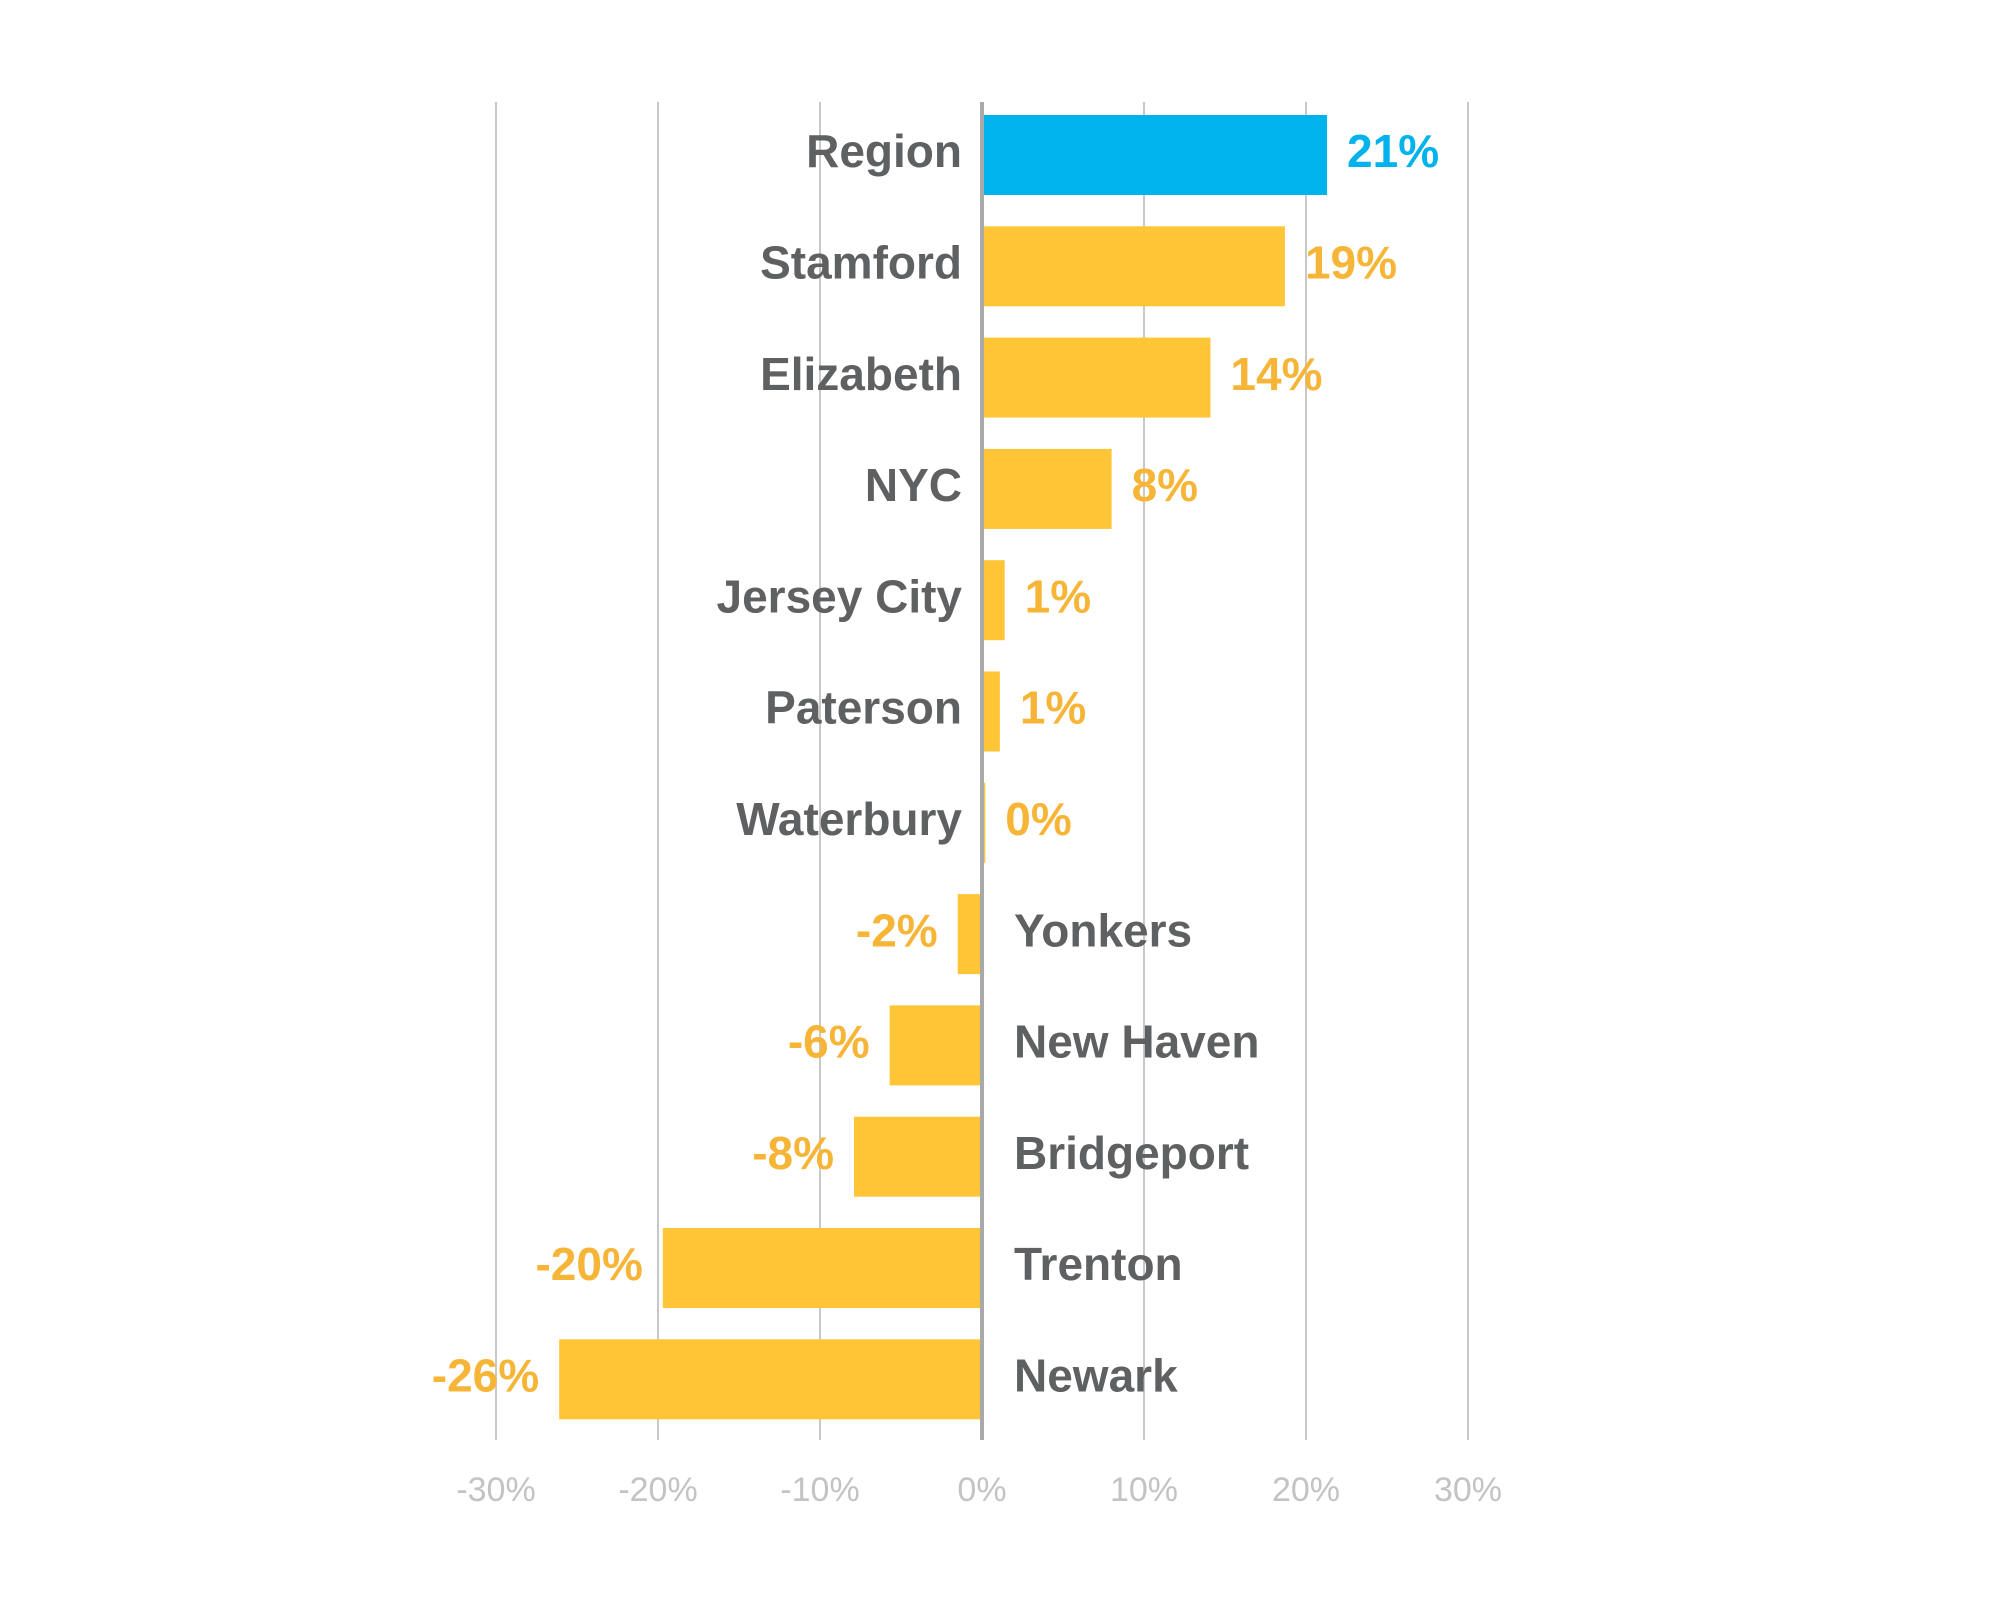 Image resolution: width=2000 pixels, height=1605 pixels. Describe the element at coordinates (495, 1490) in the screenshot. I see `x-tick-label: -30%` at that location.